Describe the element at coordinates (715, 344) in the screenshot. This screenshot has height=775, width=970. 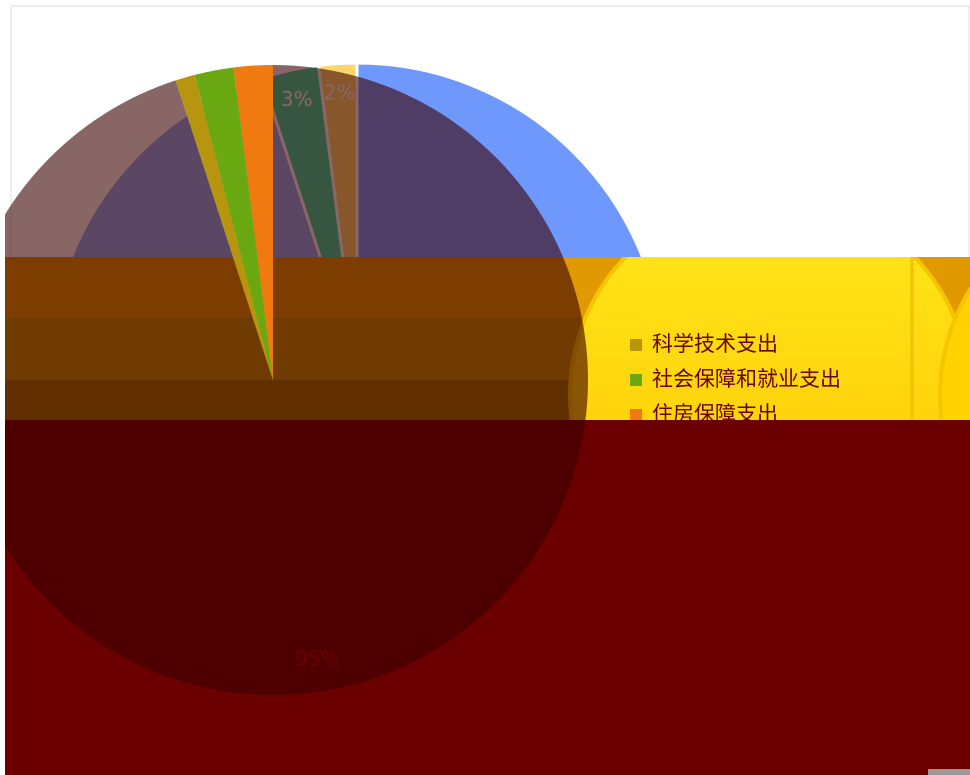
I see `legend-label: 科学技术支出` at that location.